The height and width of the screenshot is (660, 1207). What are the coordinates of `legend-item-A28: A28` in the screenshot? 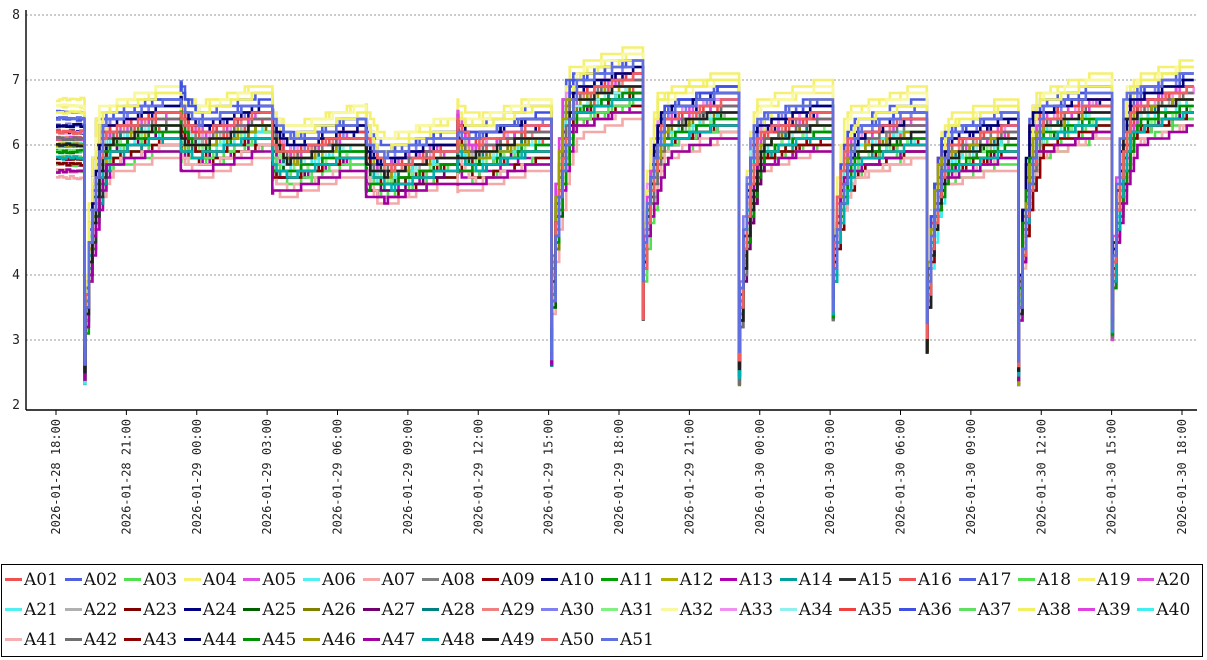 It's located at (448, 610).